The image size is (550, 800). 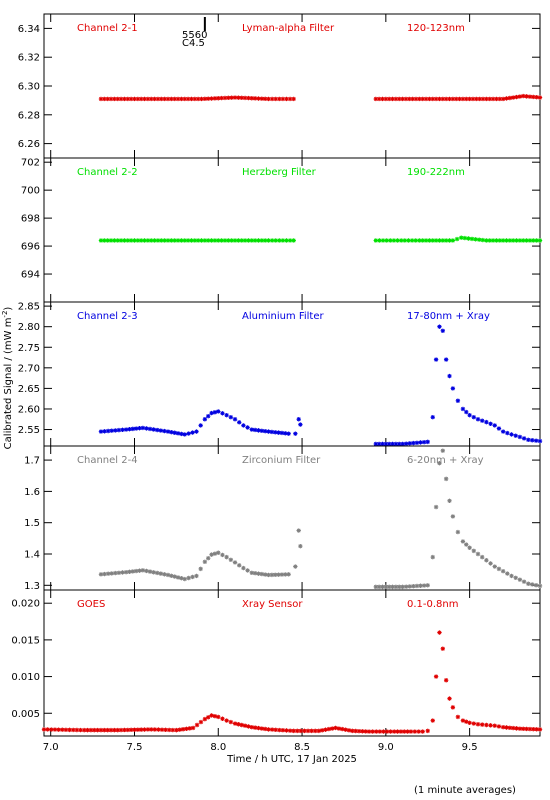 What do you see at coordinates (30, 275) in the screenshot?
I see `y-tick-label: 694` at bounding box center [30, 275].